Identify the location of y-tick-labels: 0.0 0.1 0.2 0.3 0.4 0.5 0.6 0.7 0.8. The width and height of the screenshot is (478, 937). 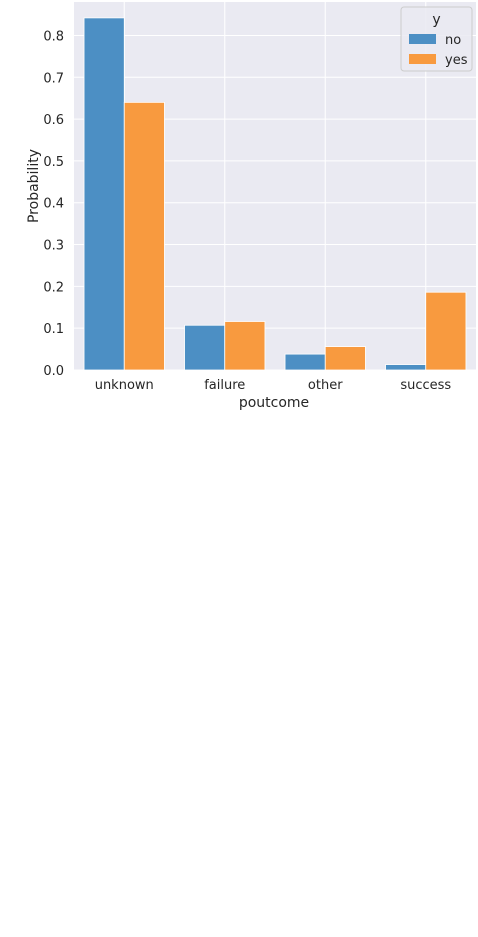
(53, 204).